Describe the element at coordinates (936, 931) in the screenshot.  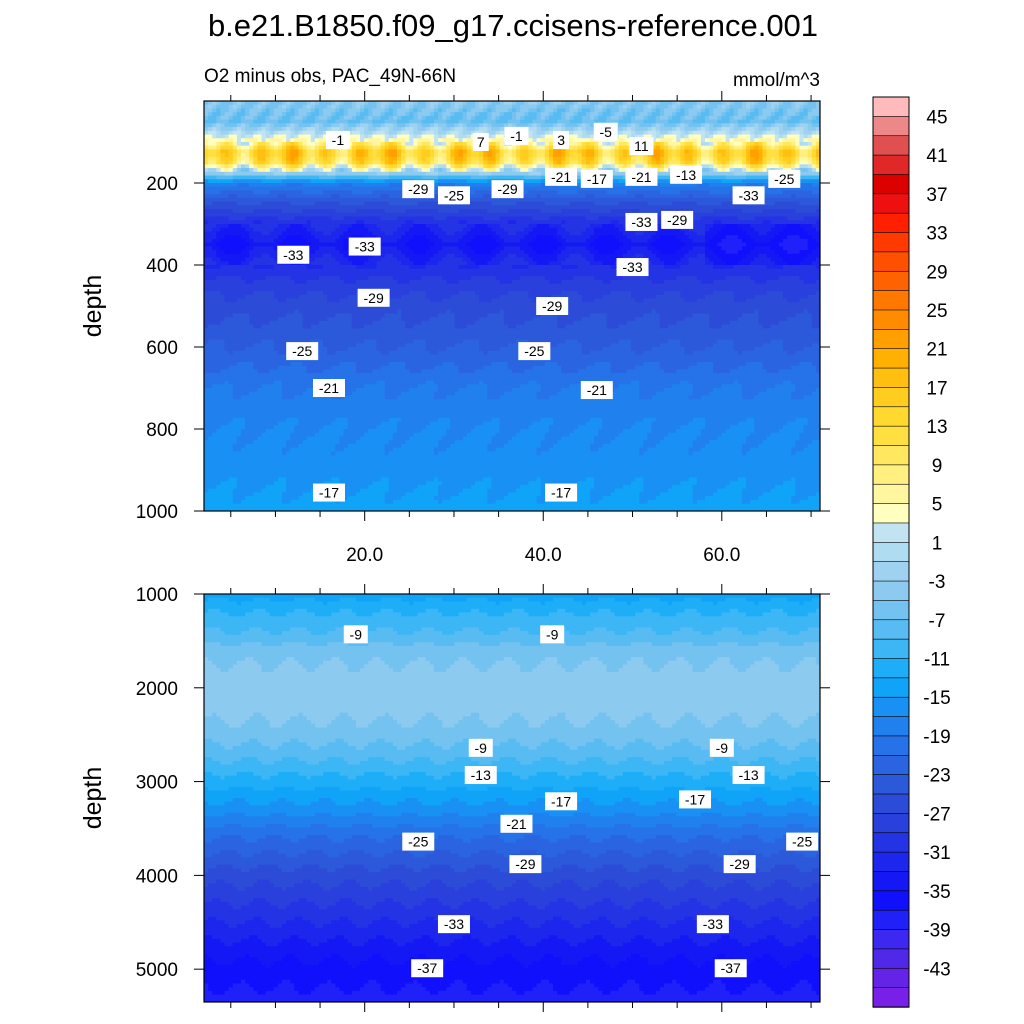
I see `colorbar-label: -39` at that location.